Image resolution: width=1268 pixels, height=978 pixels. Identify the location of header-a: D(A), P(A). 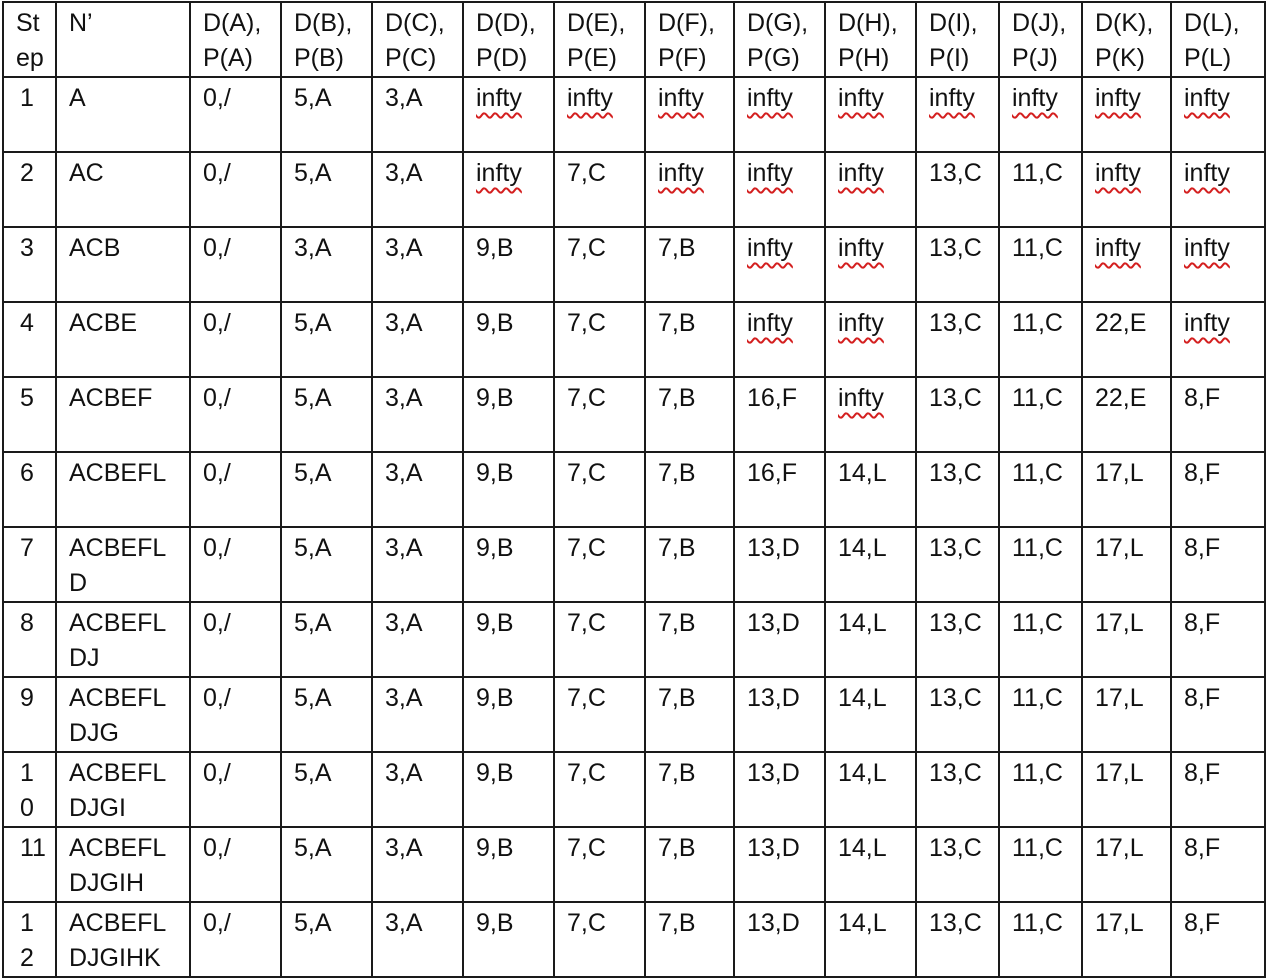
(235, 39).